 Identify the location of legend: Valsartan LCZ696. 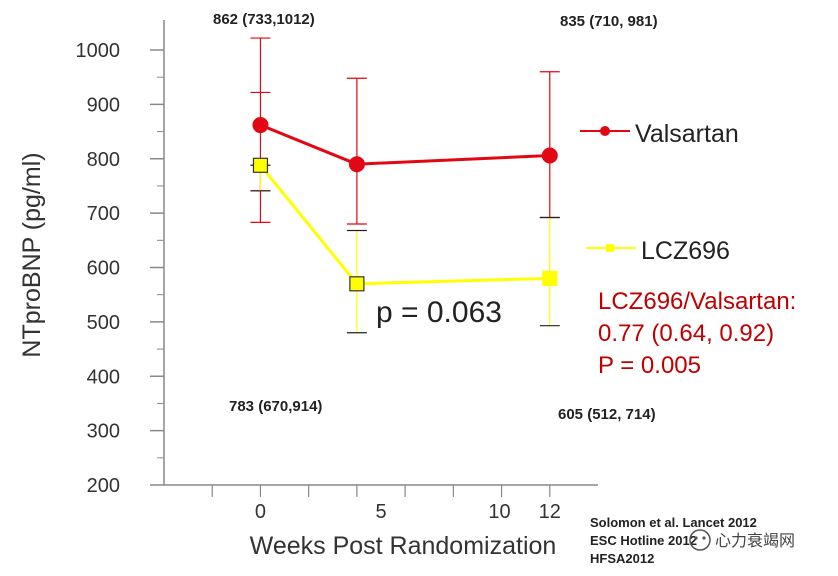
(659, 192).